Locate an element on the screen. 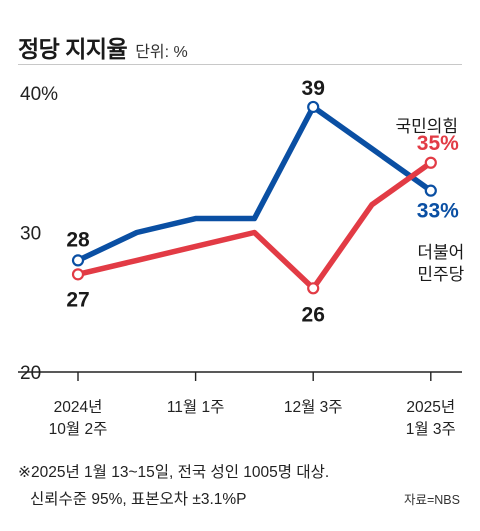  chart-header: 정당 지지율 단위: % is located at coordinates (103, 47).